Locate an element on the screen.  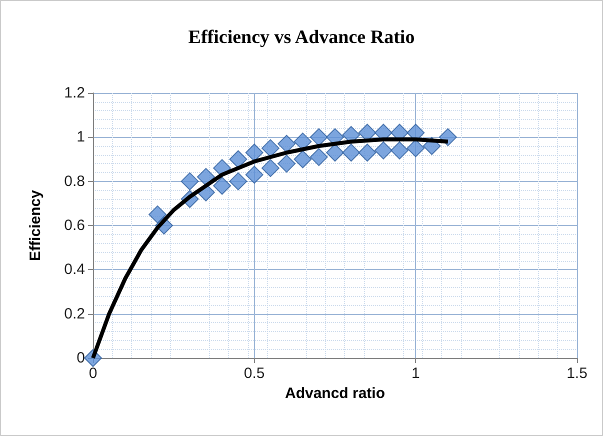
y-tick-label: 0.2 is located at coordinates (74, 313).